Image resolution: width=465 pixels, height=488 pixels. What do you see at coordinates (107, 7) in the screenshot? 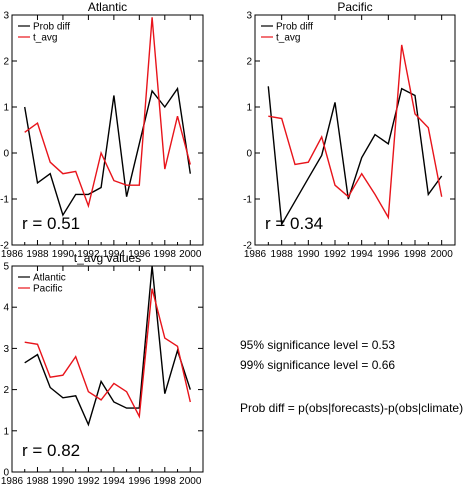
I see `chart-title: Atlantic` at bounding box center [107, 7].